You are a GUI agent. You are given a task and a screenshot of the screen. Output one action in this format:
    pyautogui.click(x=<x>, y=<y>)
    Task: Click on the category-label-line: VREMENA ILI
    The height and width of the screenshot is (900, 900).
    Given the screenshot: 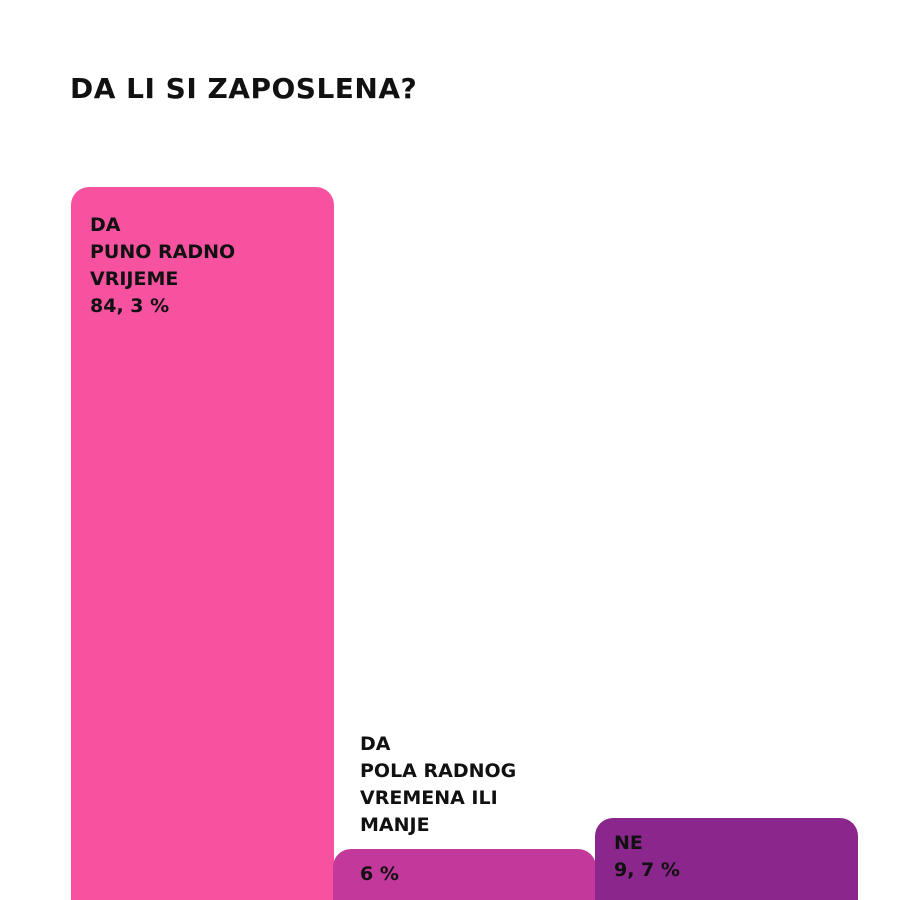 What is the action you would take?
    pyautogui.click(x=429, y=798)
    